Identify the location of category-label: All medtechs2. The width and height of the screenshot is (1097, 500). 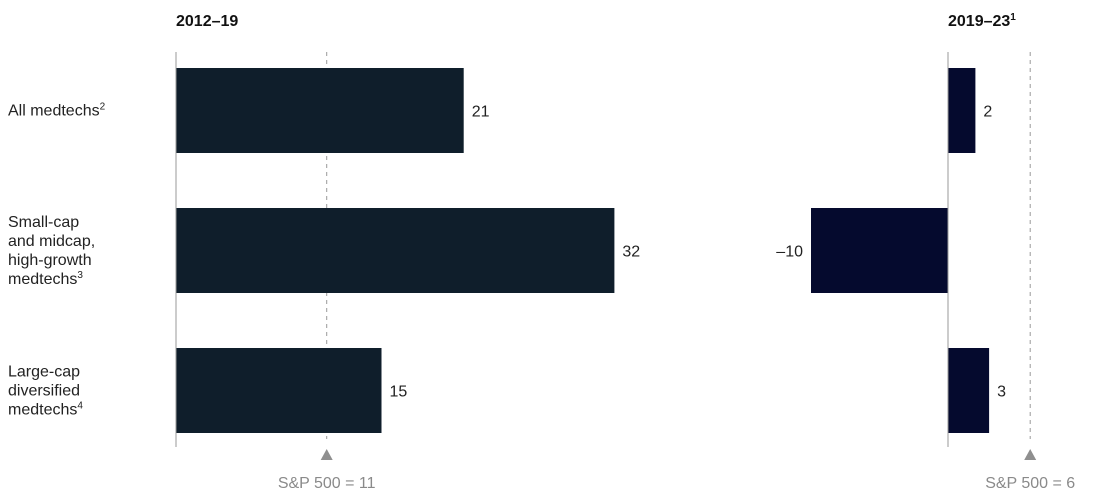
(57, 111).